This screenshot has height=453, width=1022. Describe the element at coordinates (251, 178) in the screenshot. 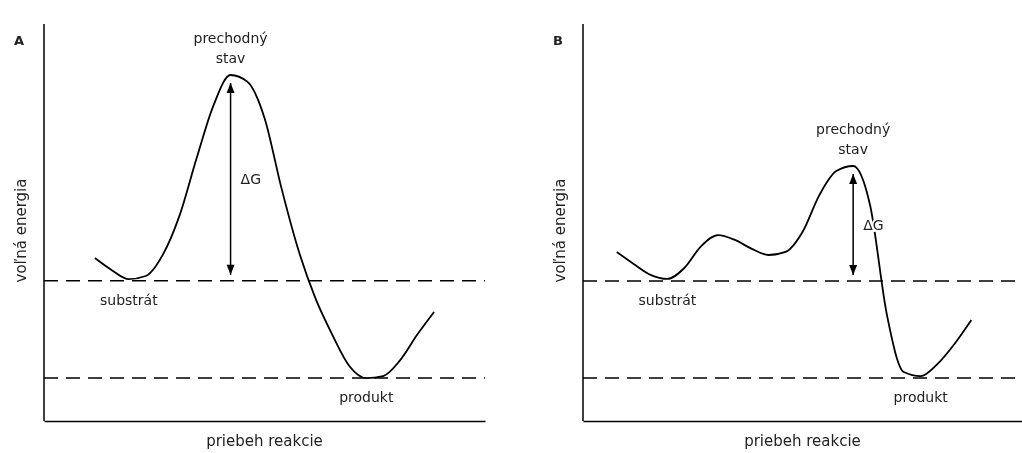

I see `annotation: ΔG` at that location.